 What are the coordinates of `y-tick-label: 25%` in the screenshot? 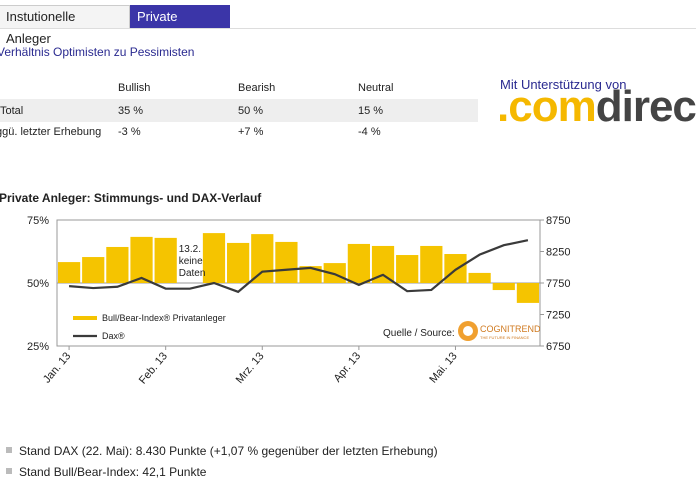 It's located at (38, 347).